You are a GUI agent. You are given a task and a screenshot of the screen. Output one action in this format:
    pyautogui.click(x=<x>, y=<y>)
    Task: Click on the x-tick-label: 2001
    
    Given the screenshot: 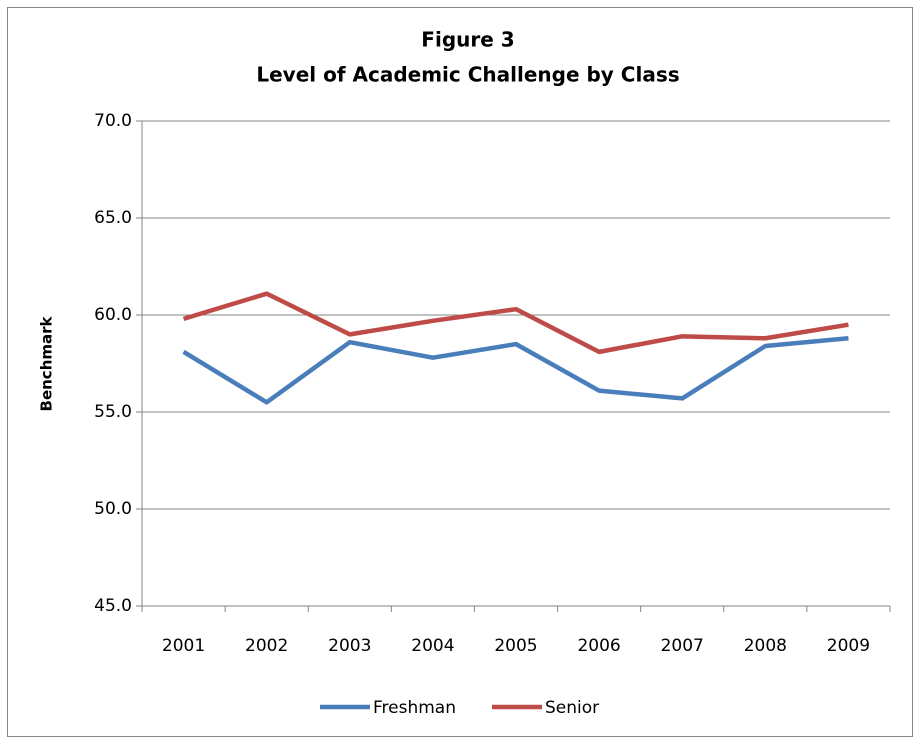 What is the action you would take?
    pyautogui.click(x=183, y=646)
    